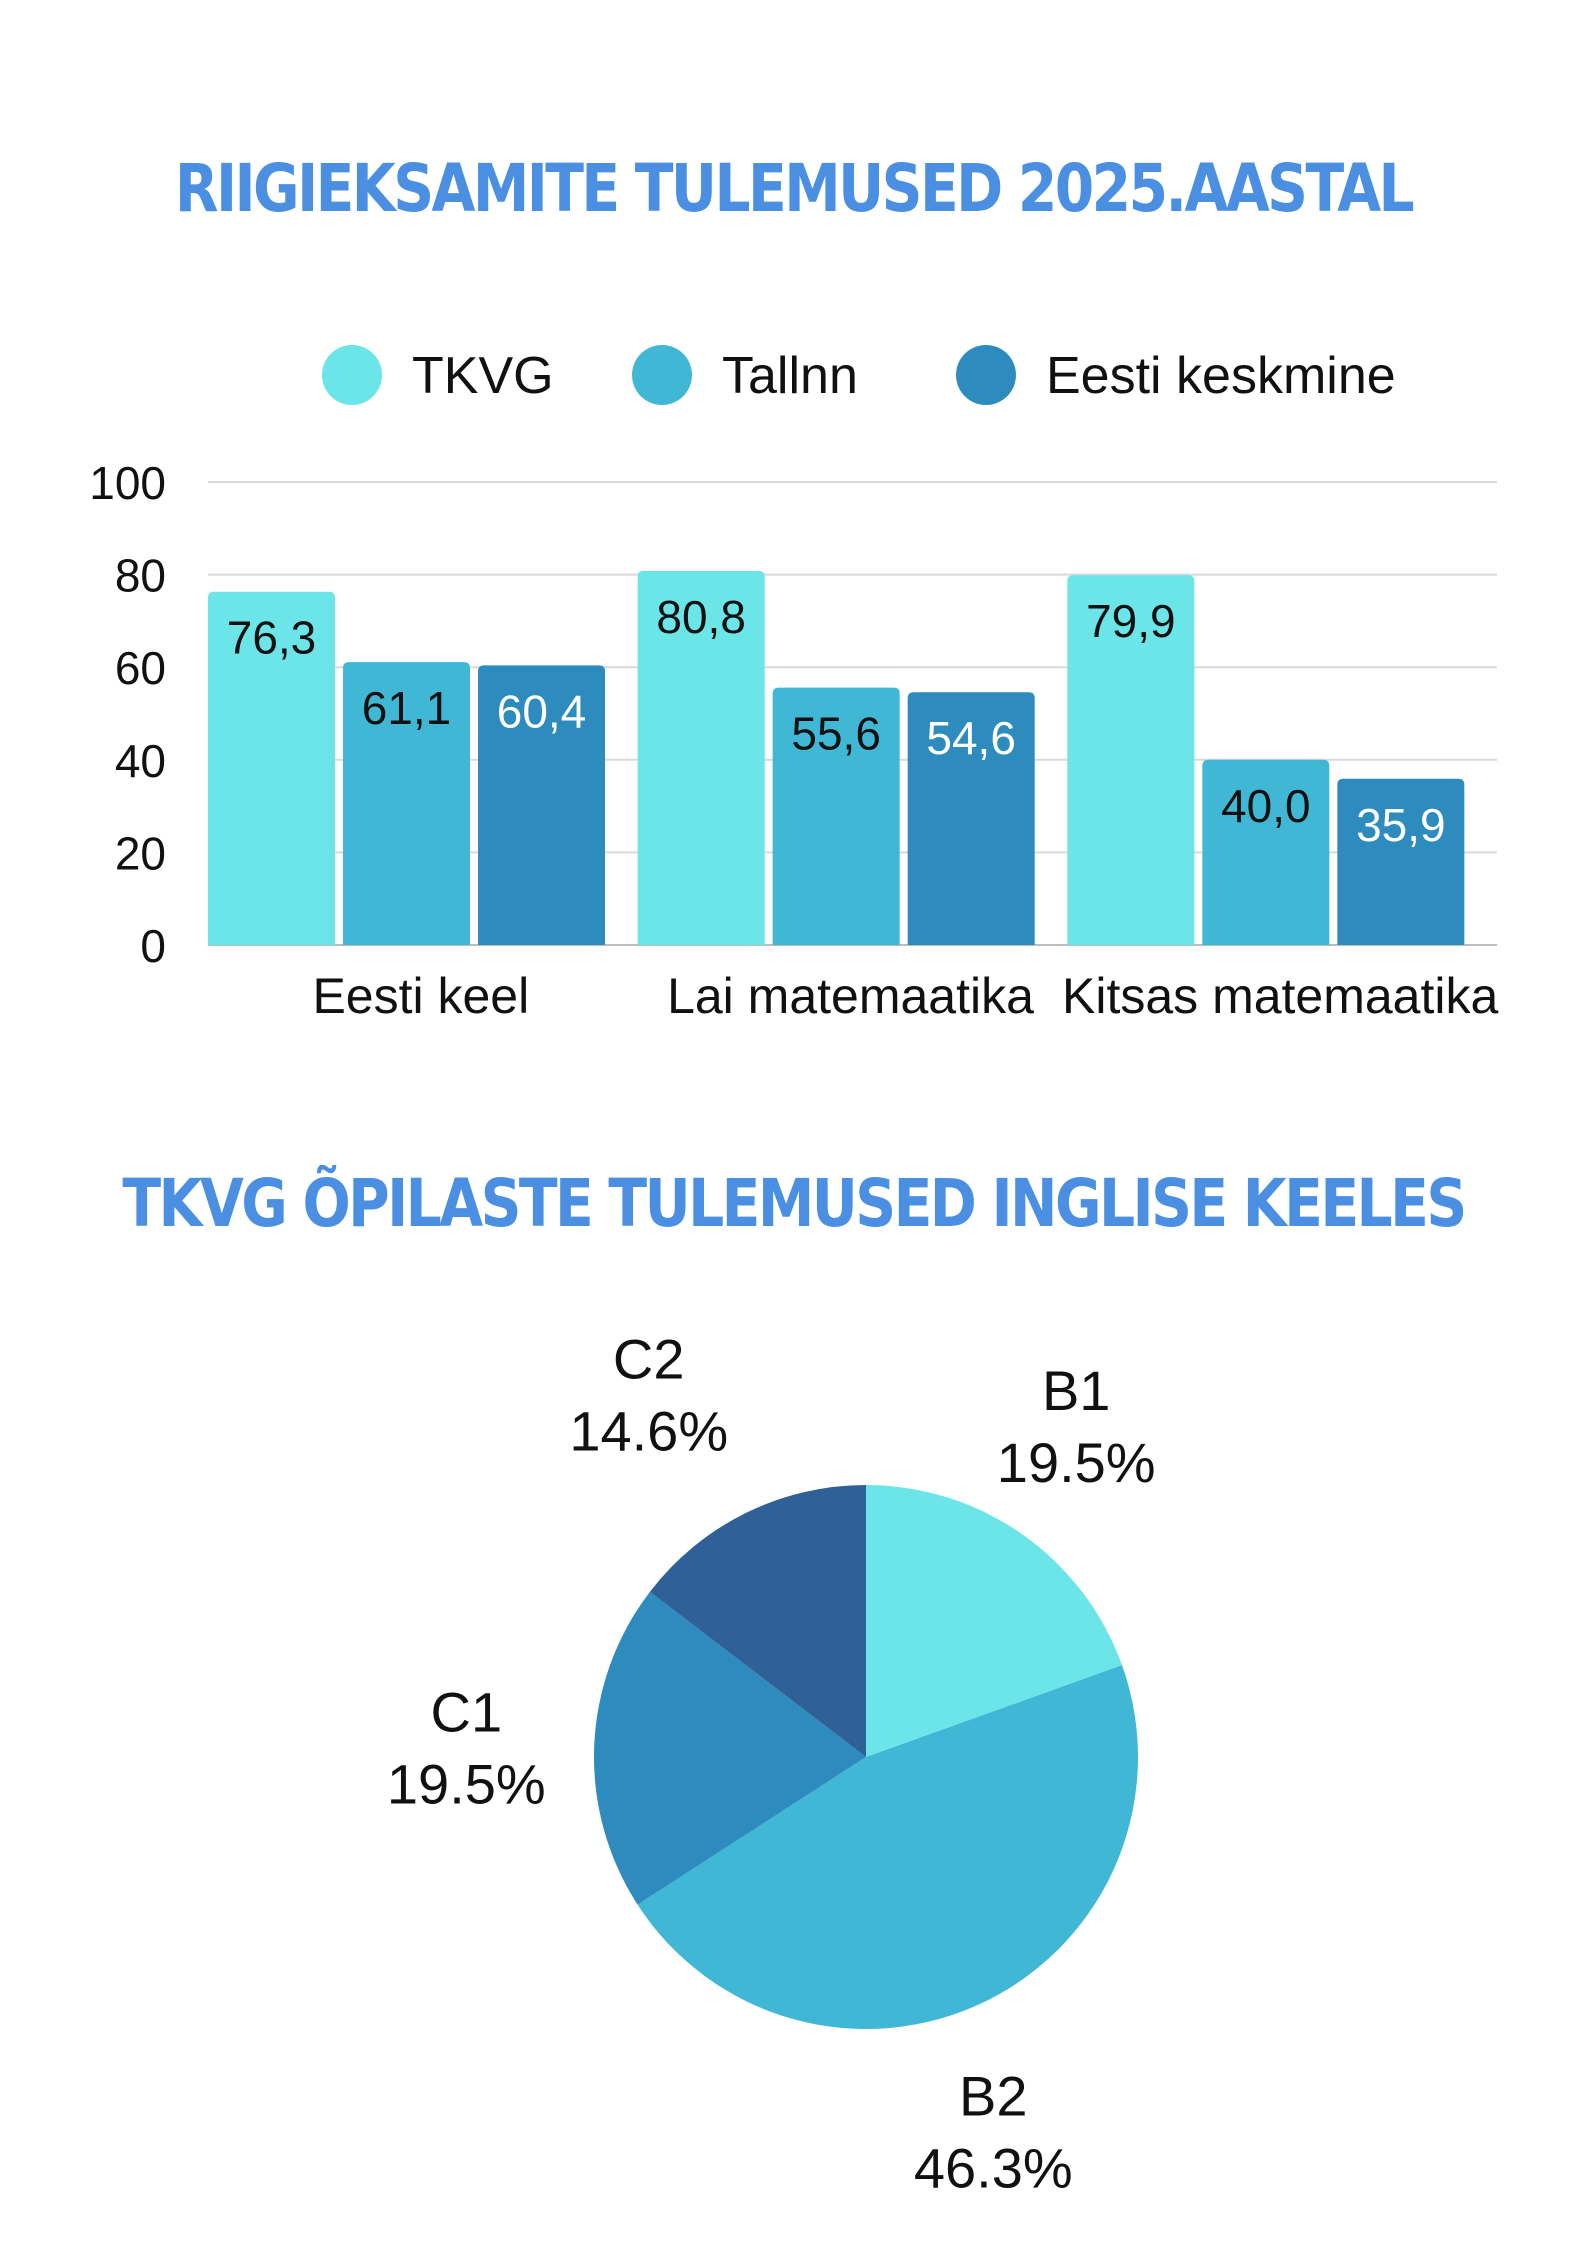  What do you see at coordinates (140, 668) in the screenshot?
I see `y-tick-label: 60` at bounding box center [140, 668].